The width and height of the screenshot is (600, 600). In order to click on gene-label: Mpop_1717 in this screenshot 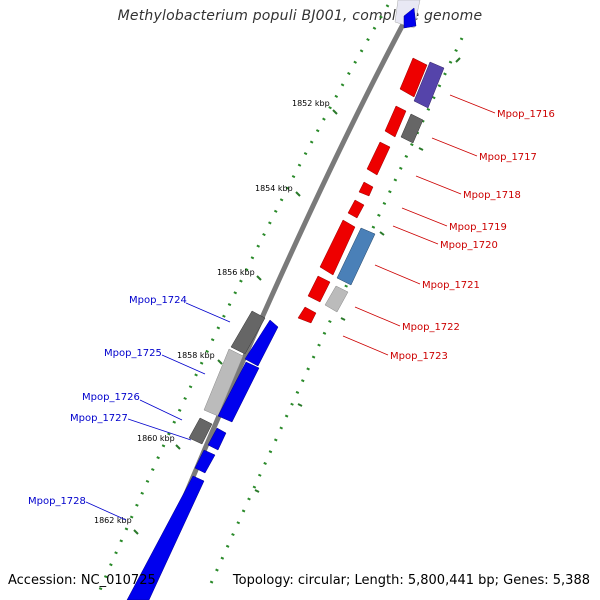, I will do `click(508, 157)`.